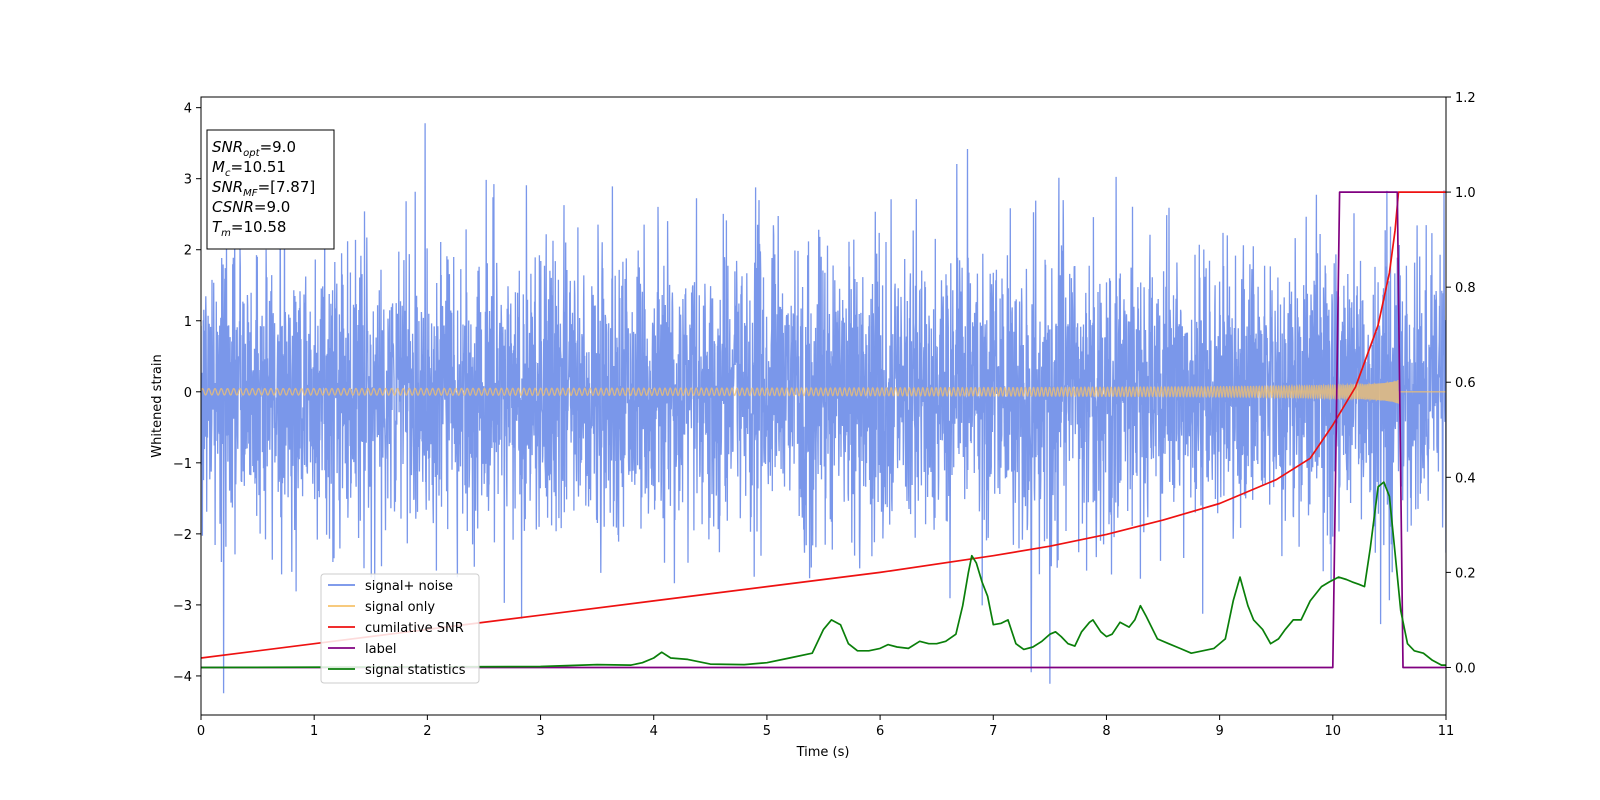  I want to click on y-left-tick-label: −4, so click(182, 677).